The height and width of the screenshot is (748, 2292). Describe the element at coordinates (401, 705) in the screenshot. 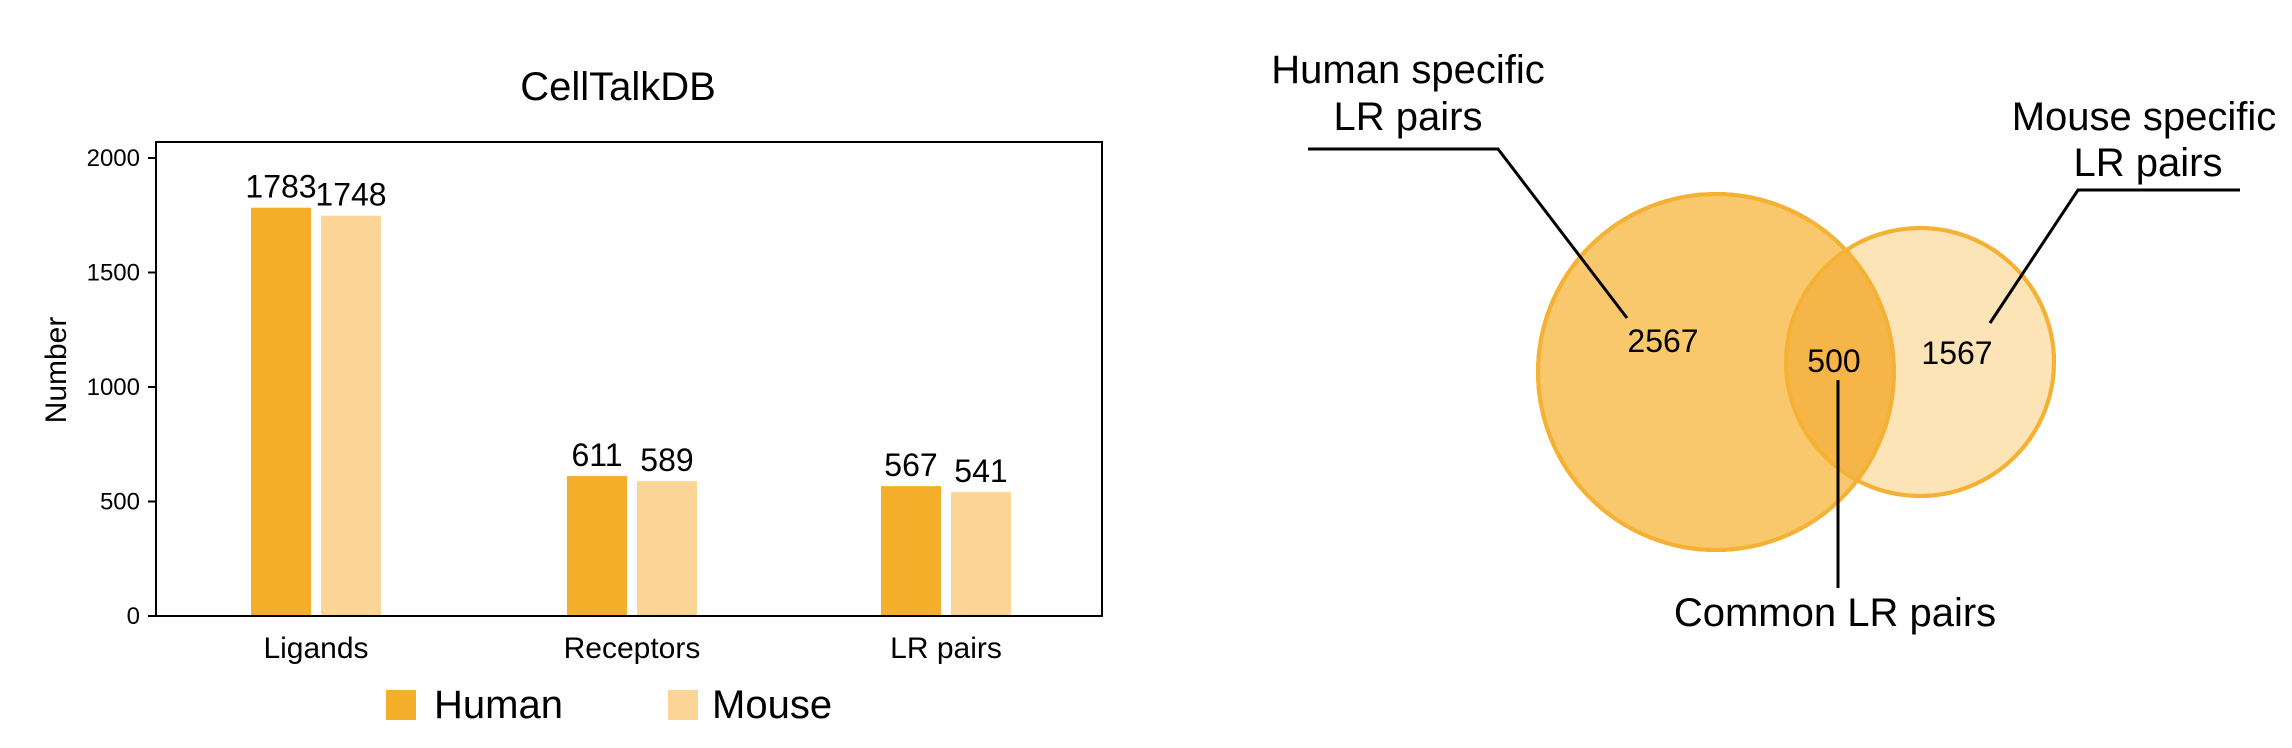

I see `legend-swatch-human` at that location.